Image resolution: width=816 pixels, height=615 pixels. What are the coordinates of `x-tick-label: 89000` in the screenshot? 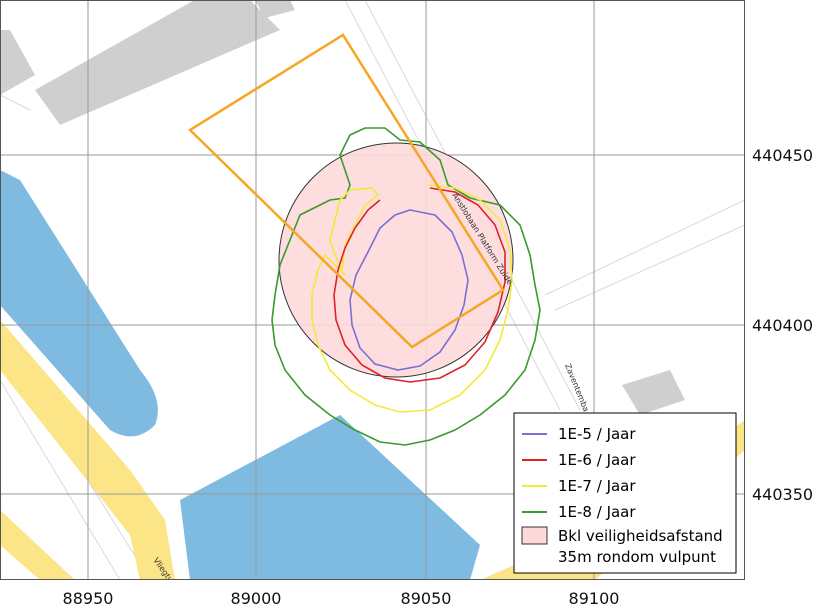 It's located at (256, 598).